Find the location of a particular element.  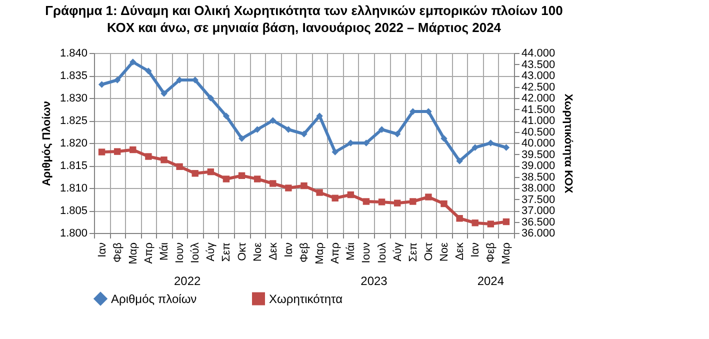

y2-tick-label: 44.000 is located at coordinates (539, 54).